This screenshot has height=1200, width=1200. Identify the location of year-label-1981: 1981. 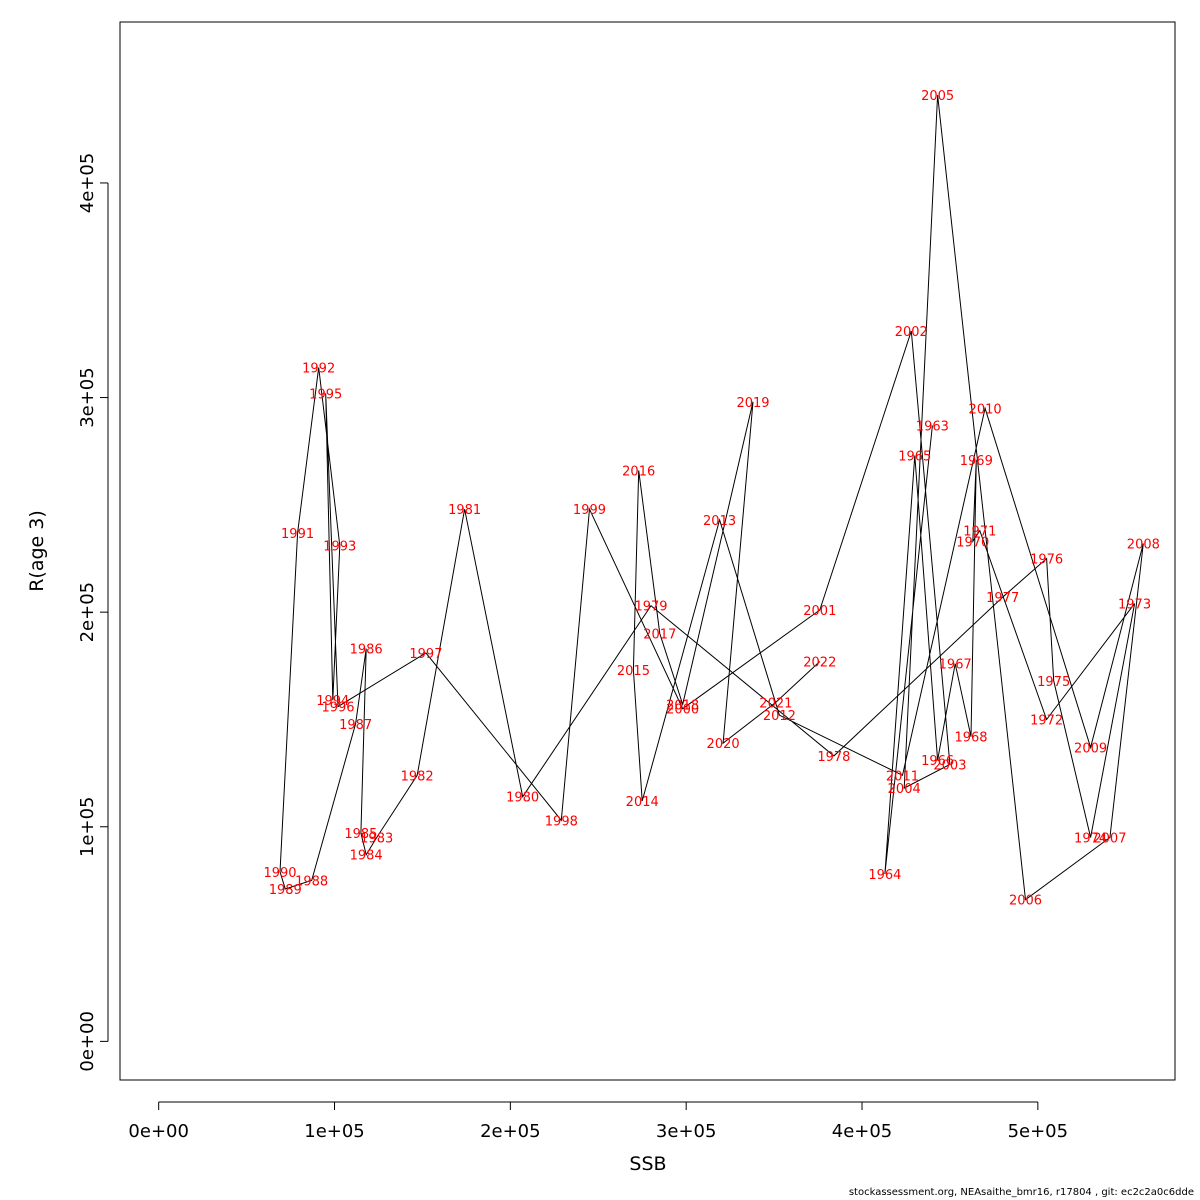
(464, 510).